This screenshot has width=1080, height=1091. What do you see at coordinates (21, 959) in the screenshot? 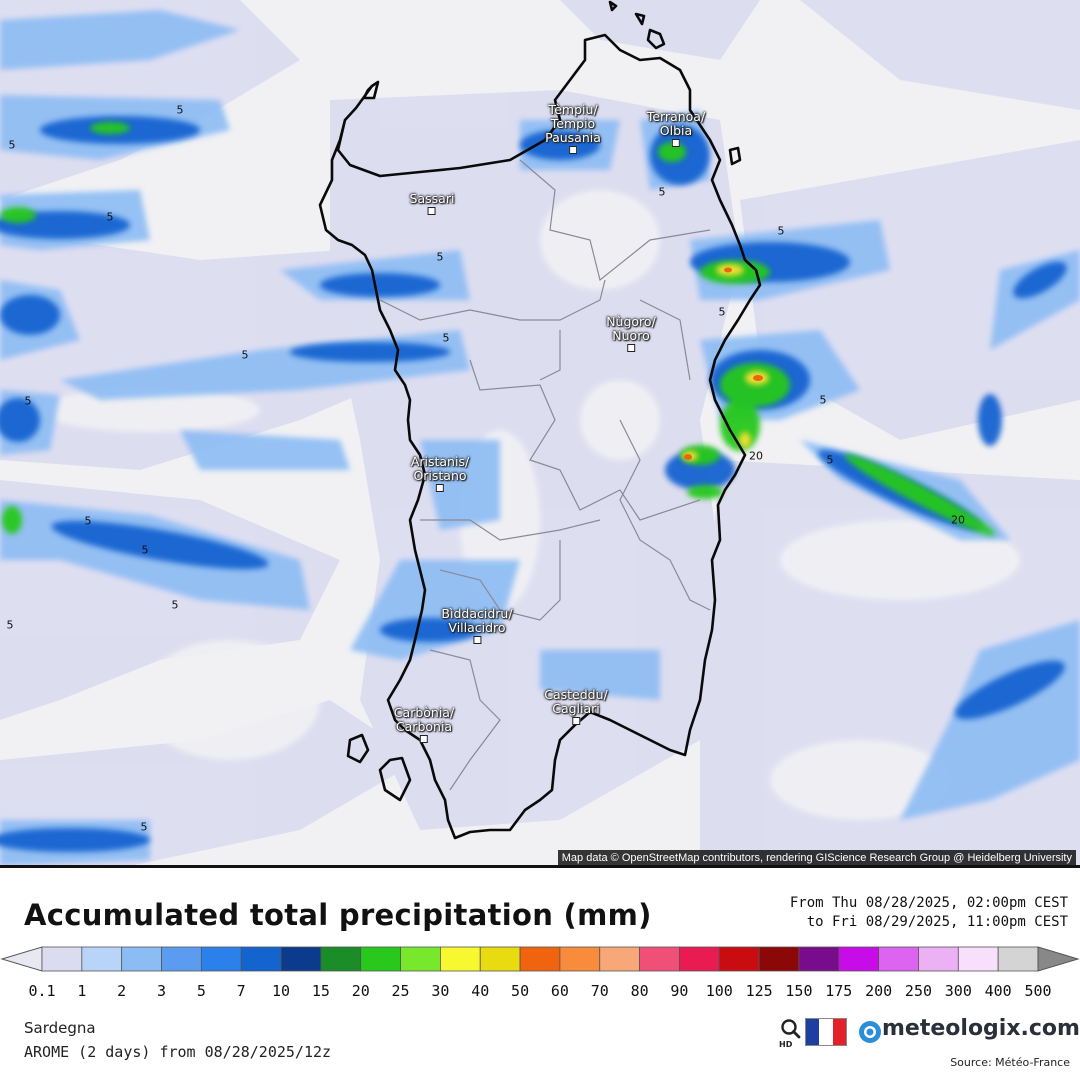
I see `color-scale-left-arrow` at bounding box center [21, 959].